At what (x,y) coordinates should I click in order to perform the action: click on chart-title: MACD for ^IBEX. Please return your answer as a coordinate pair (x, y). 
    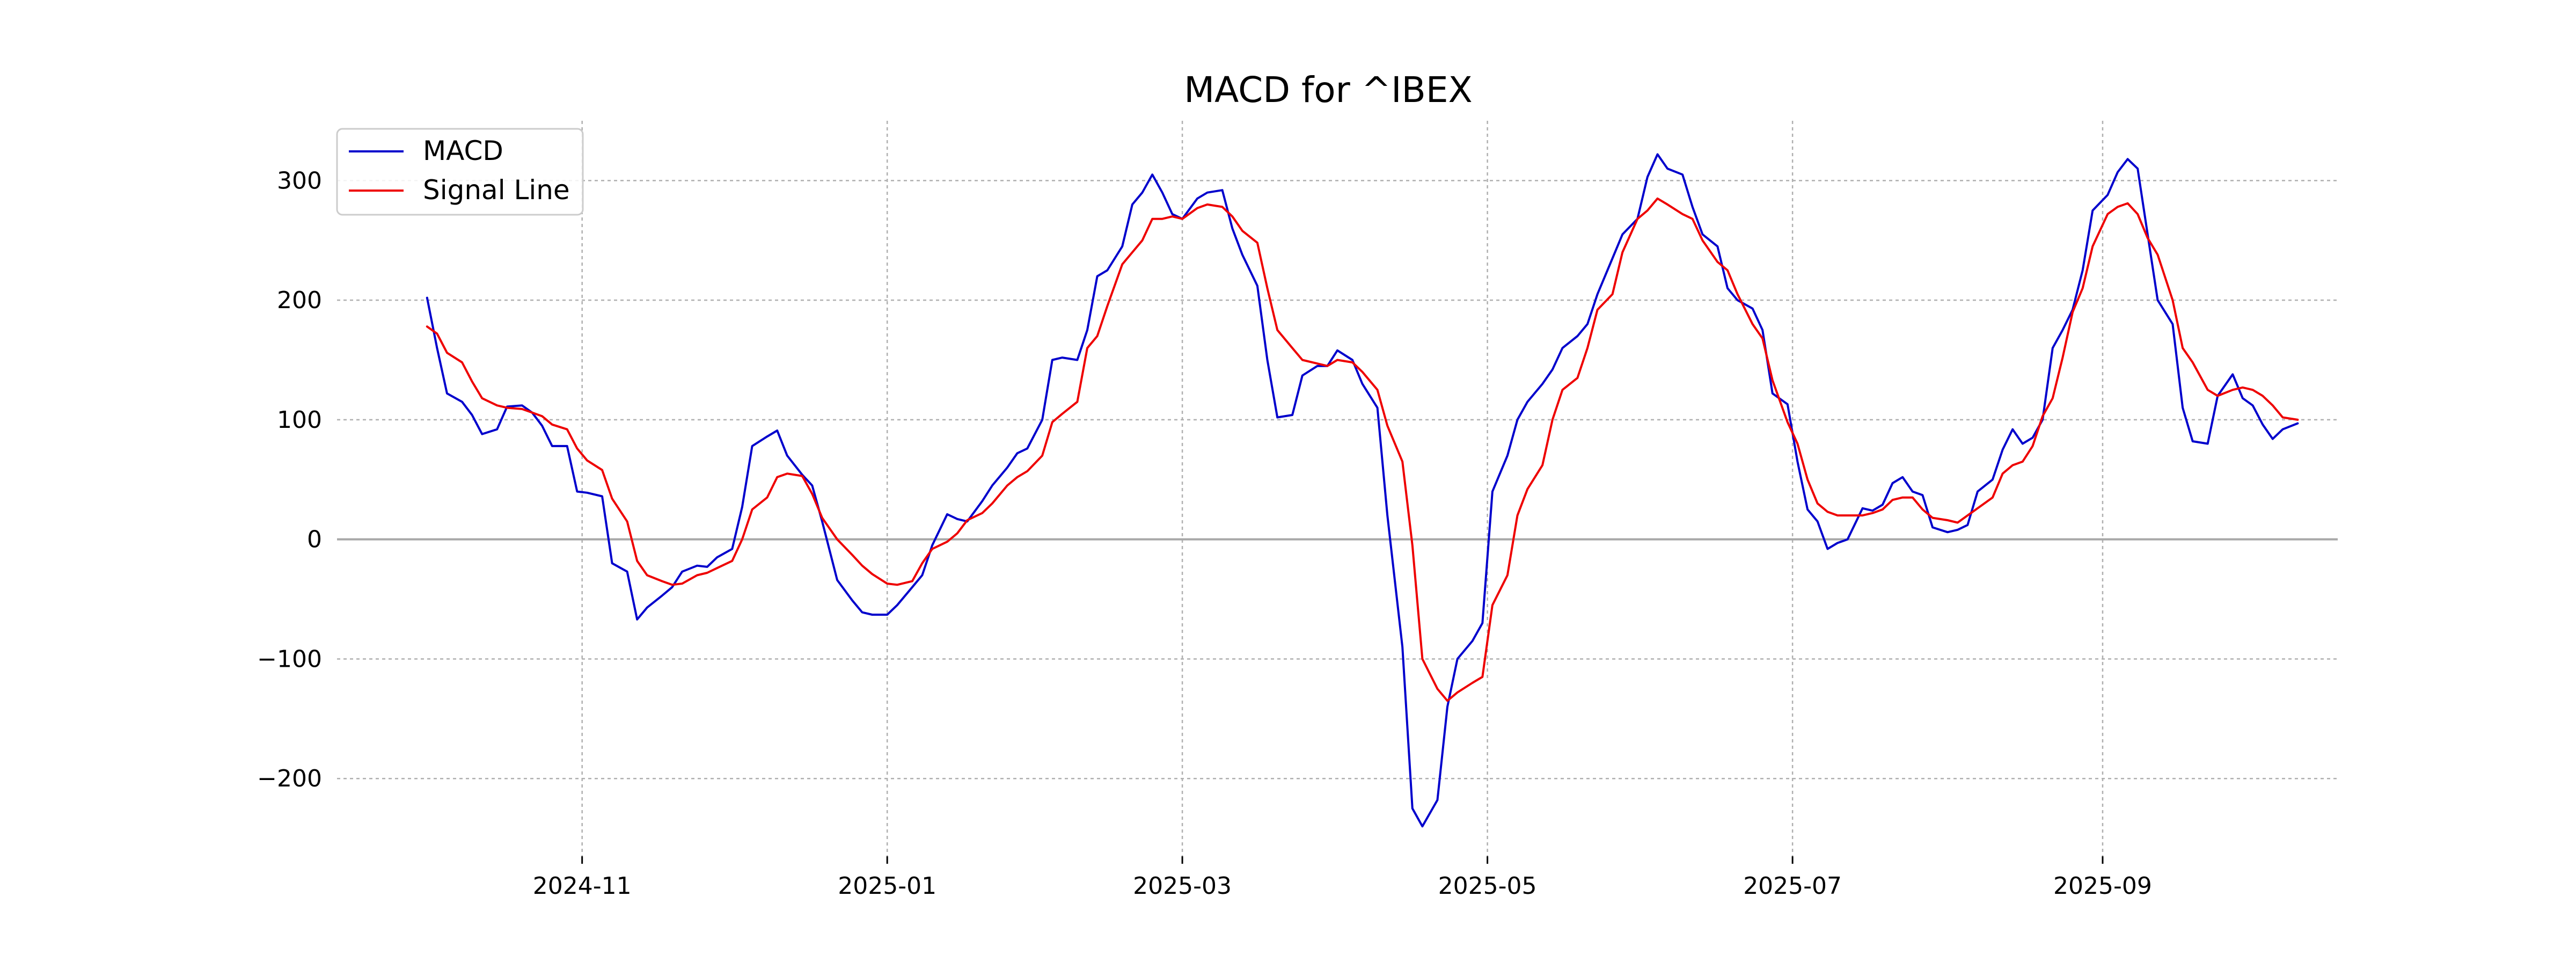
    Looking at the image, I should click on (1328, 90).